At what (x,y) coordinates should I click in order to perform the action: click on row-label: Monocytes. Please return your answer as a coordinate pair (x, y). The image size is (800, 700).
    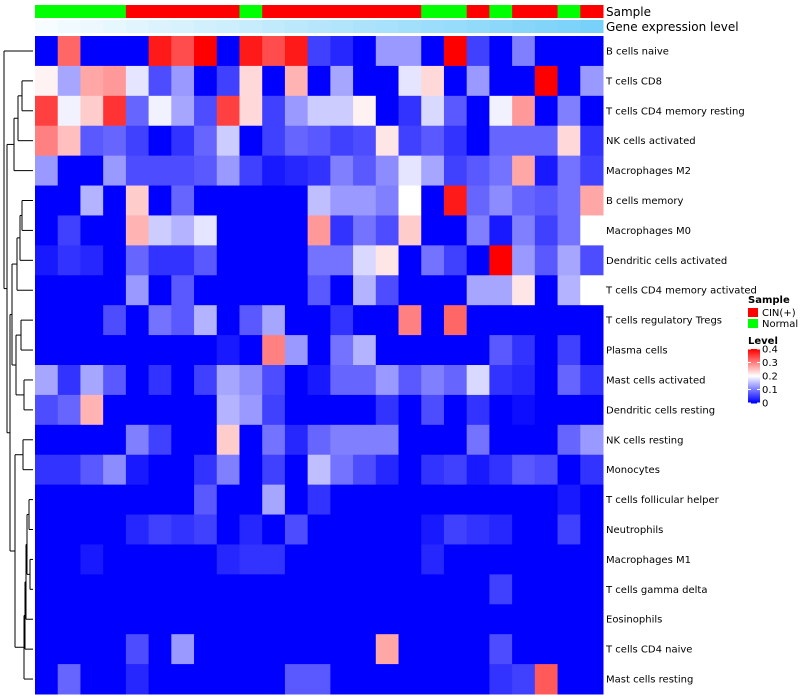
    Looking at the image, I should click on (633, 470).